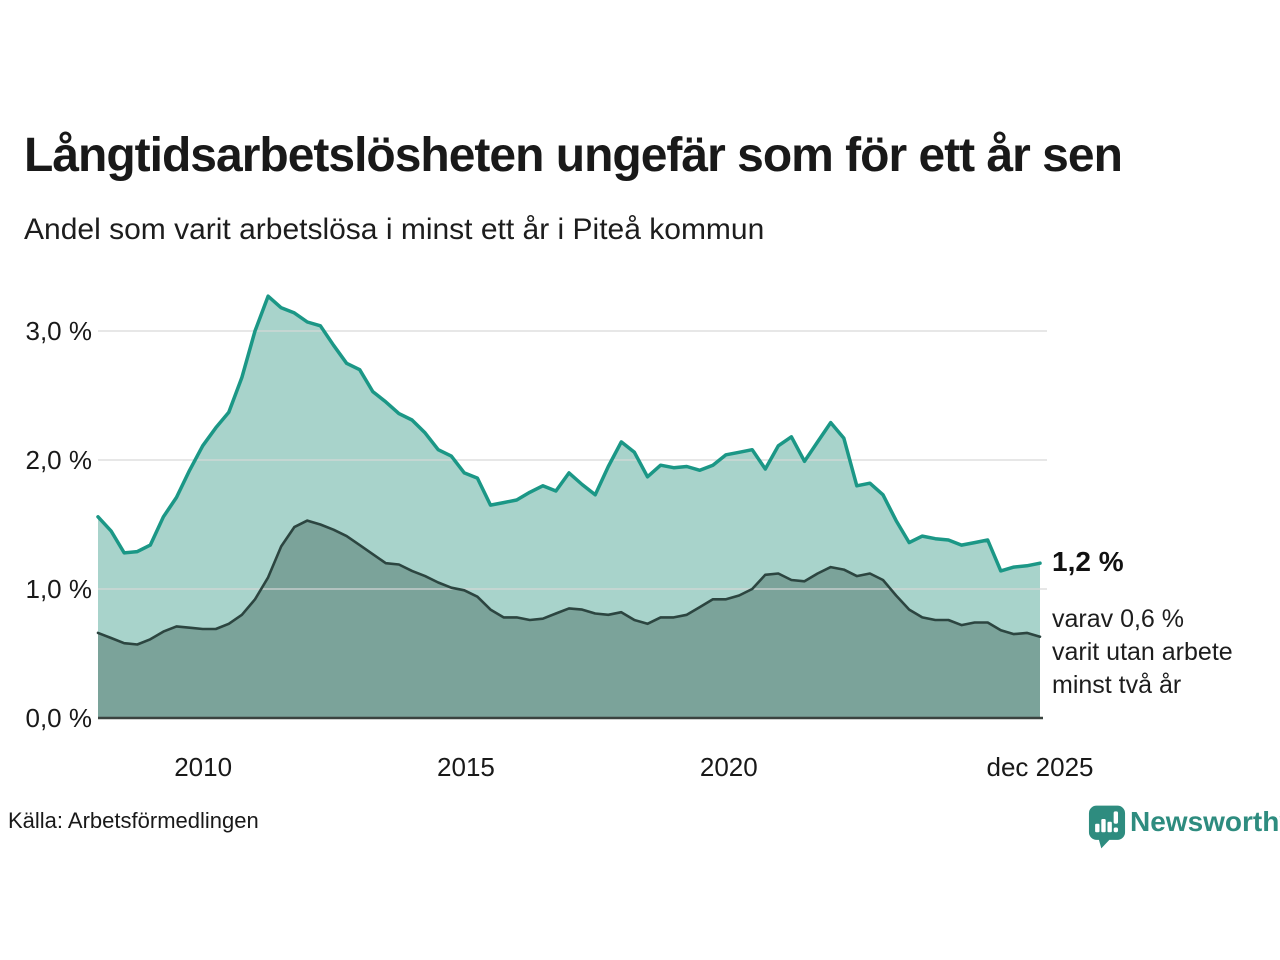 This screenshot has height=960, width=1280. What do you see at coordinates (203, 767) in the screenshot?
I see `x-tick-label: 2010` at bounding box center [203, 767].